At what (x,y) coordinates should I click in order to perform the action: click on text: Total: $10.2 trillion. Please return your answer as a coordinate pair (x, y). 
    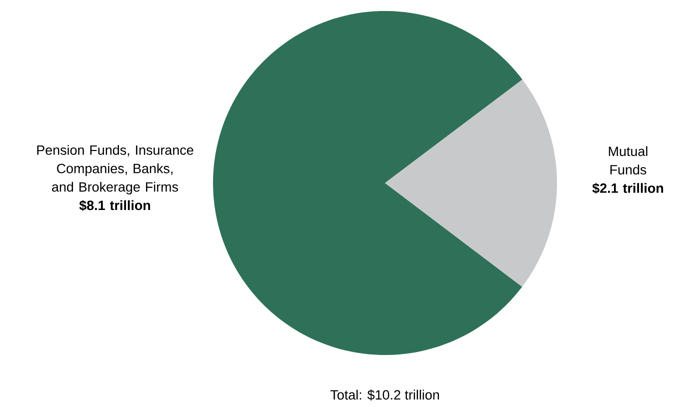
    Looking at the image, I should click on (384, 395).